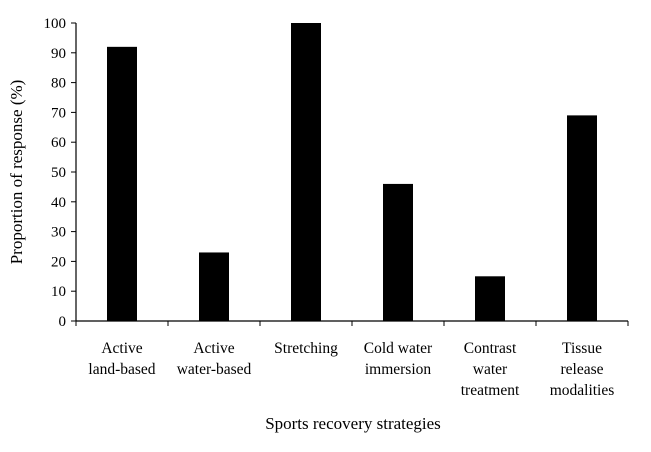 This screenshot has width=651, height=452. What do you see at coordinates (58, 262) in the screenshot?
I see `y-tick-label: 20` at bounding box center [58, 262].